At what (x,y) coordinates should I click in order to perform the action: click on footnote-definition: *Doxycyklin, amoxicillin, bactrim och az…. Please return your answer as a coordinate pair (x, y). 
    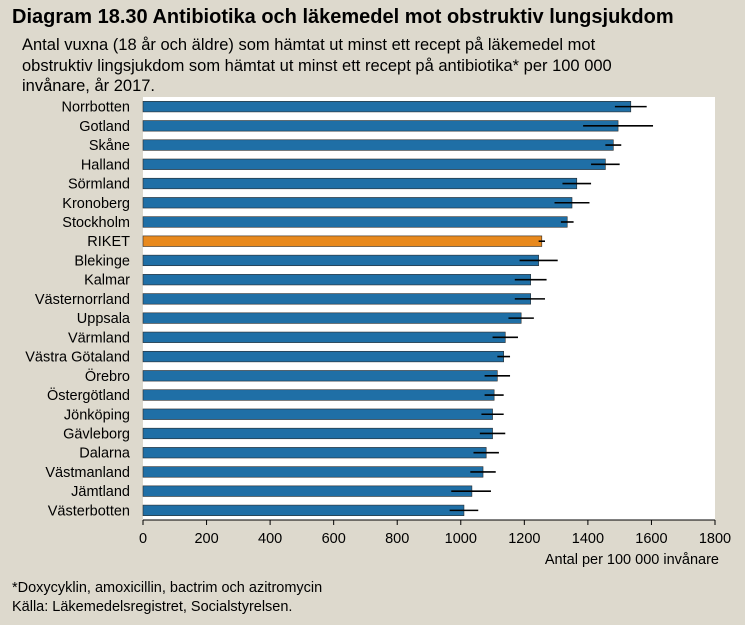
    Looking at the image, I should click on (167, 588).